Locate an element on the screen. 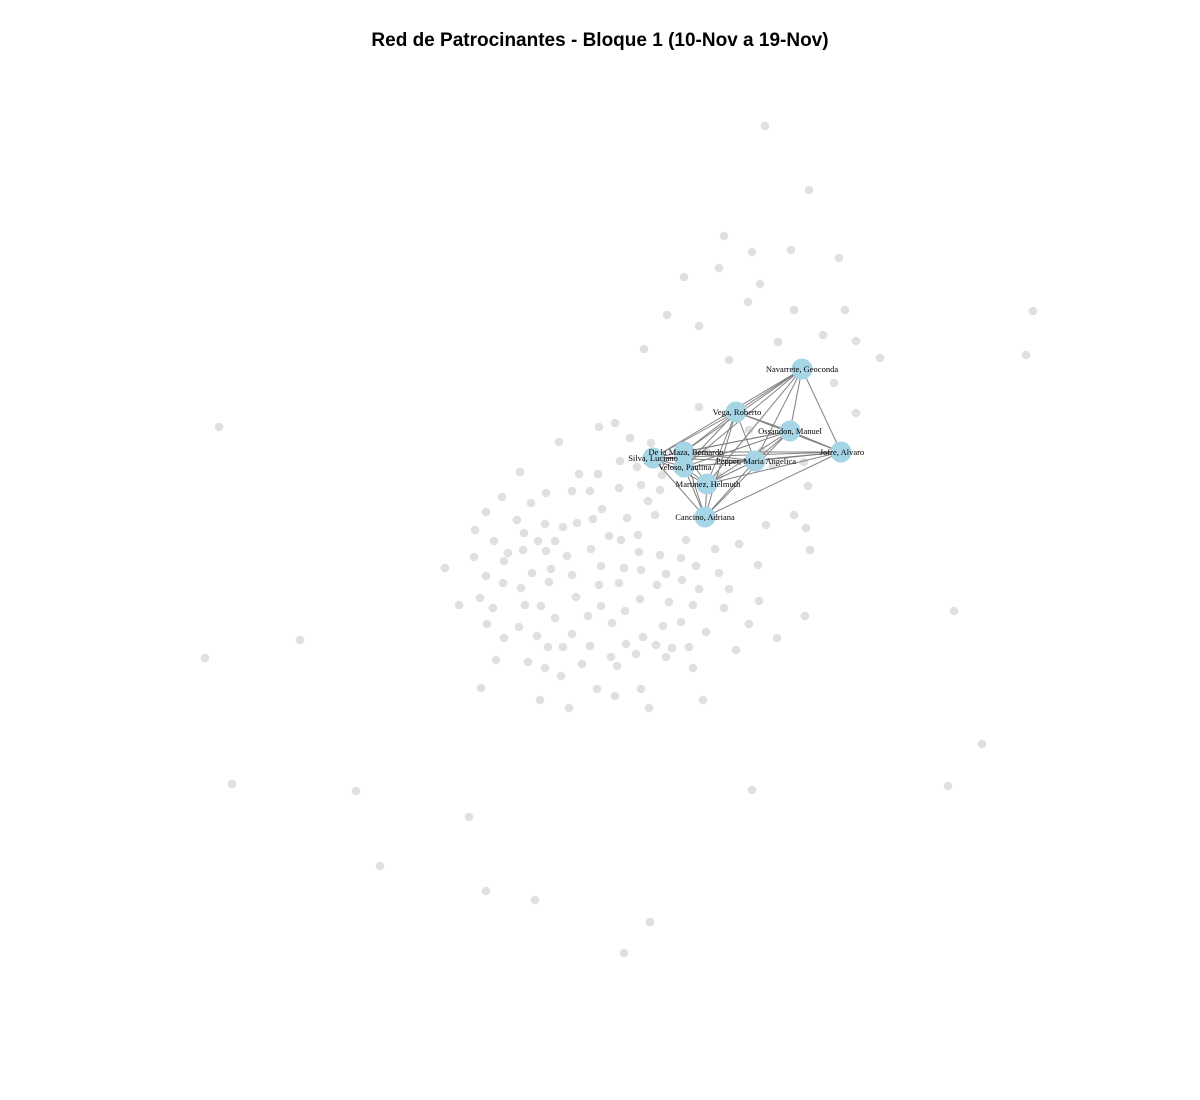  edges-layer is located at coordinates (747, 443).